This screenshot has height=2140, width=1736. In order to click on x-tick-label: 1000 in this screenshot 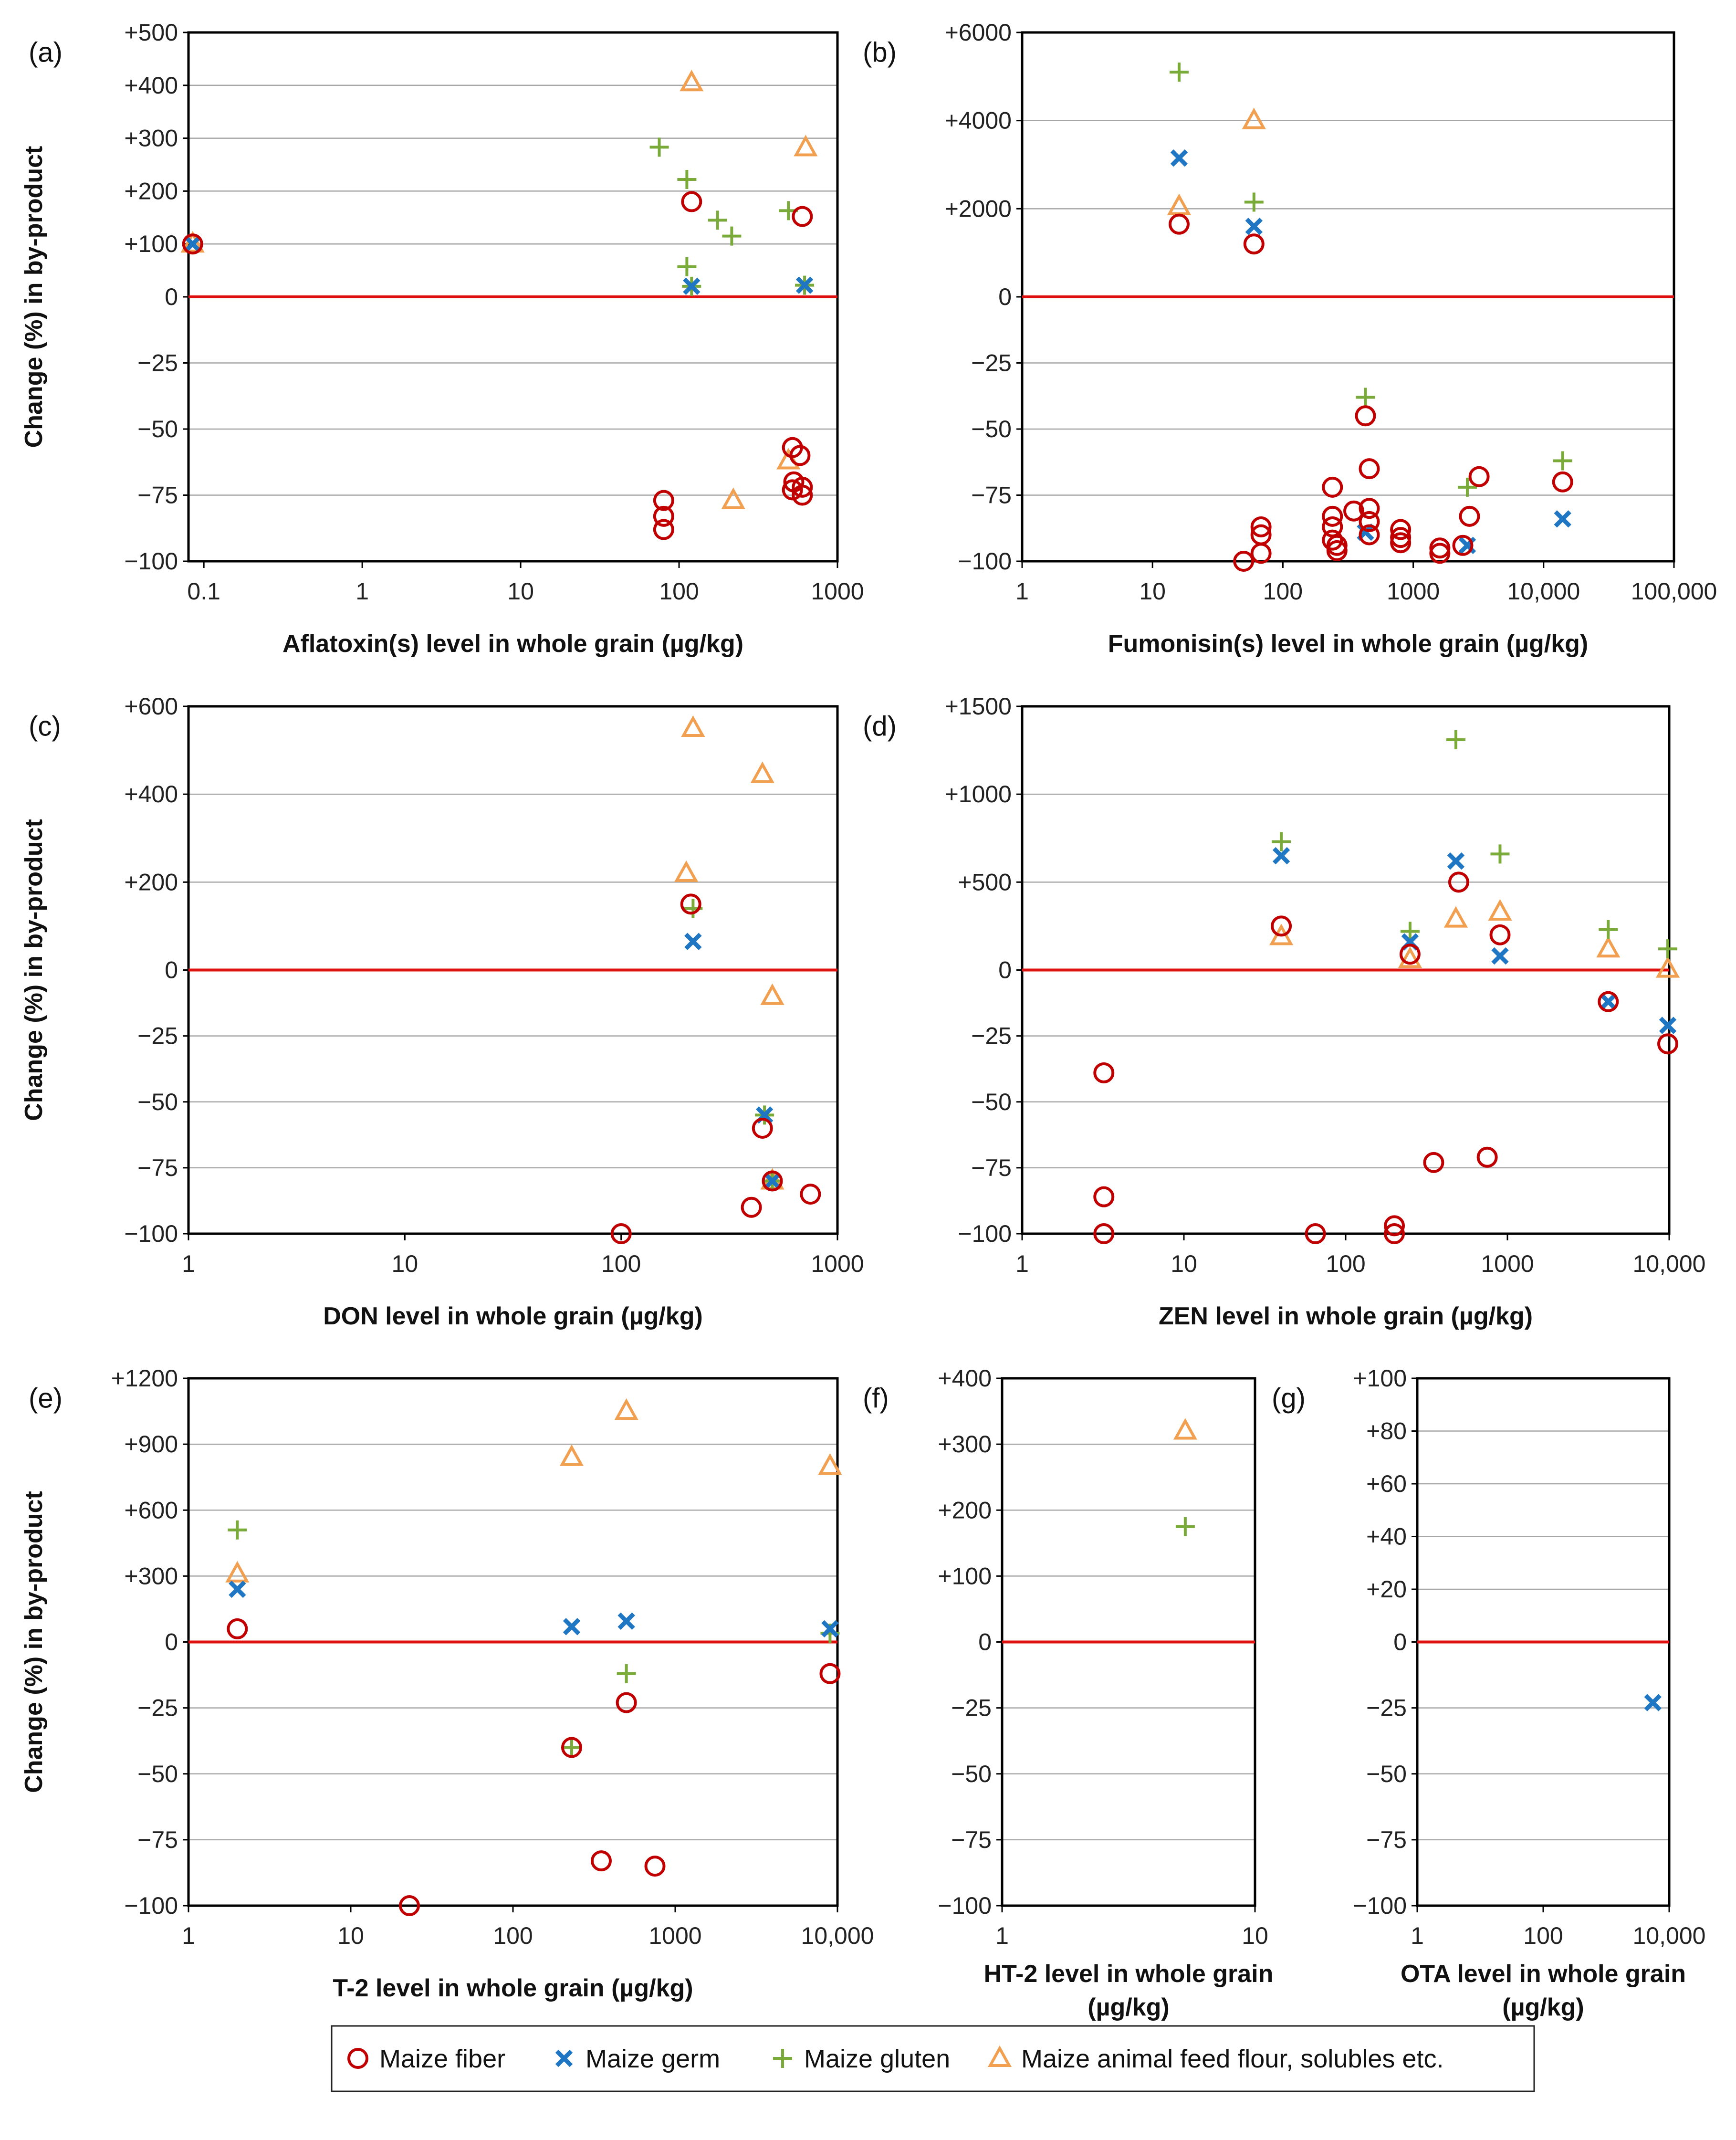, I will do `click(674, 1935)`.